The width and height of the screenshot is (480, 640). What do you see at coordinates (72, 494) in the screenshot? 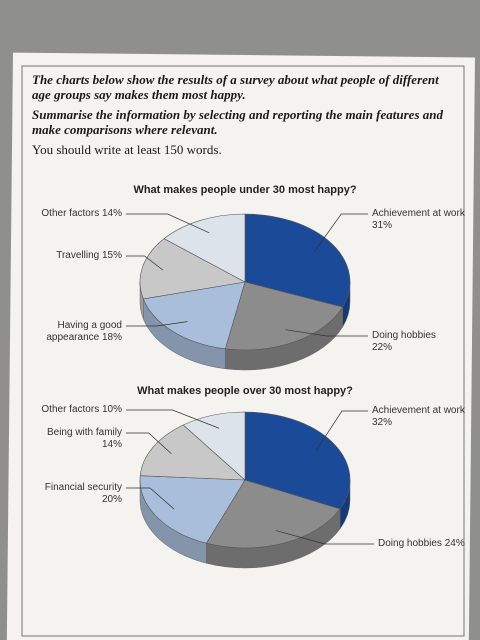
I see `slice-label: Financial security 20%` at bounding box center [72, 494].